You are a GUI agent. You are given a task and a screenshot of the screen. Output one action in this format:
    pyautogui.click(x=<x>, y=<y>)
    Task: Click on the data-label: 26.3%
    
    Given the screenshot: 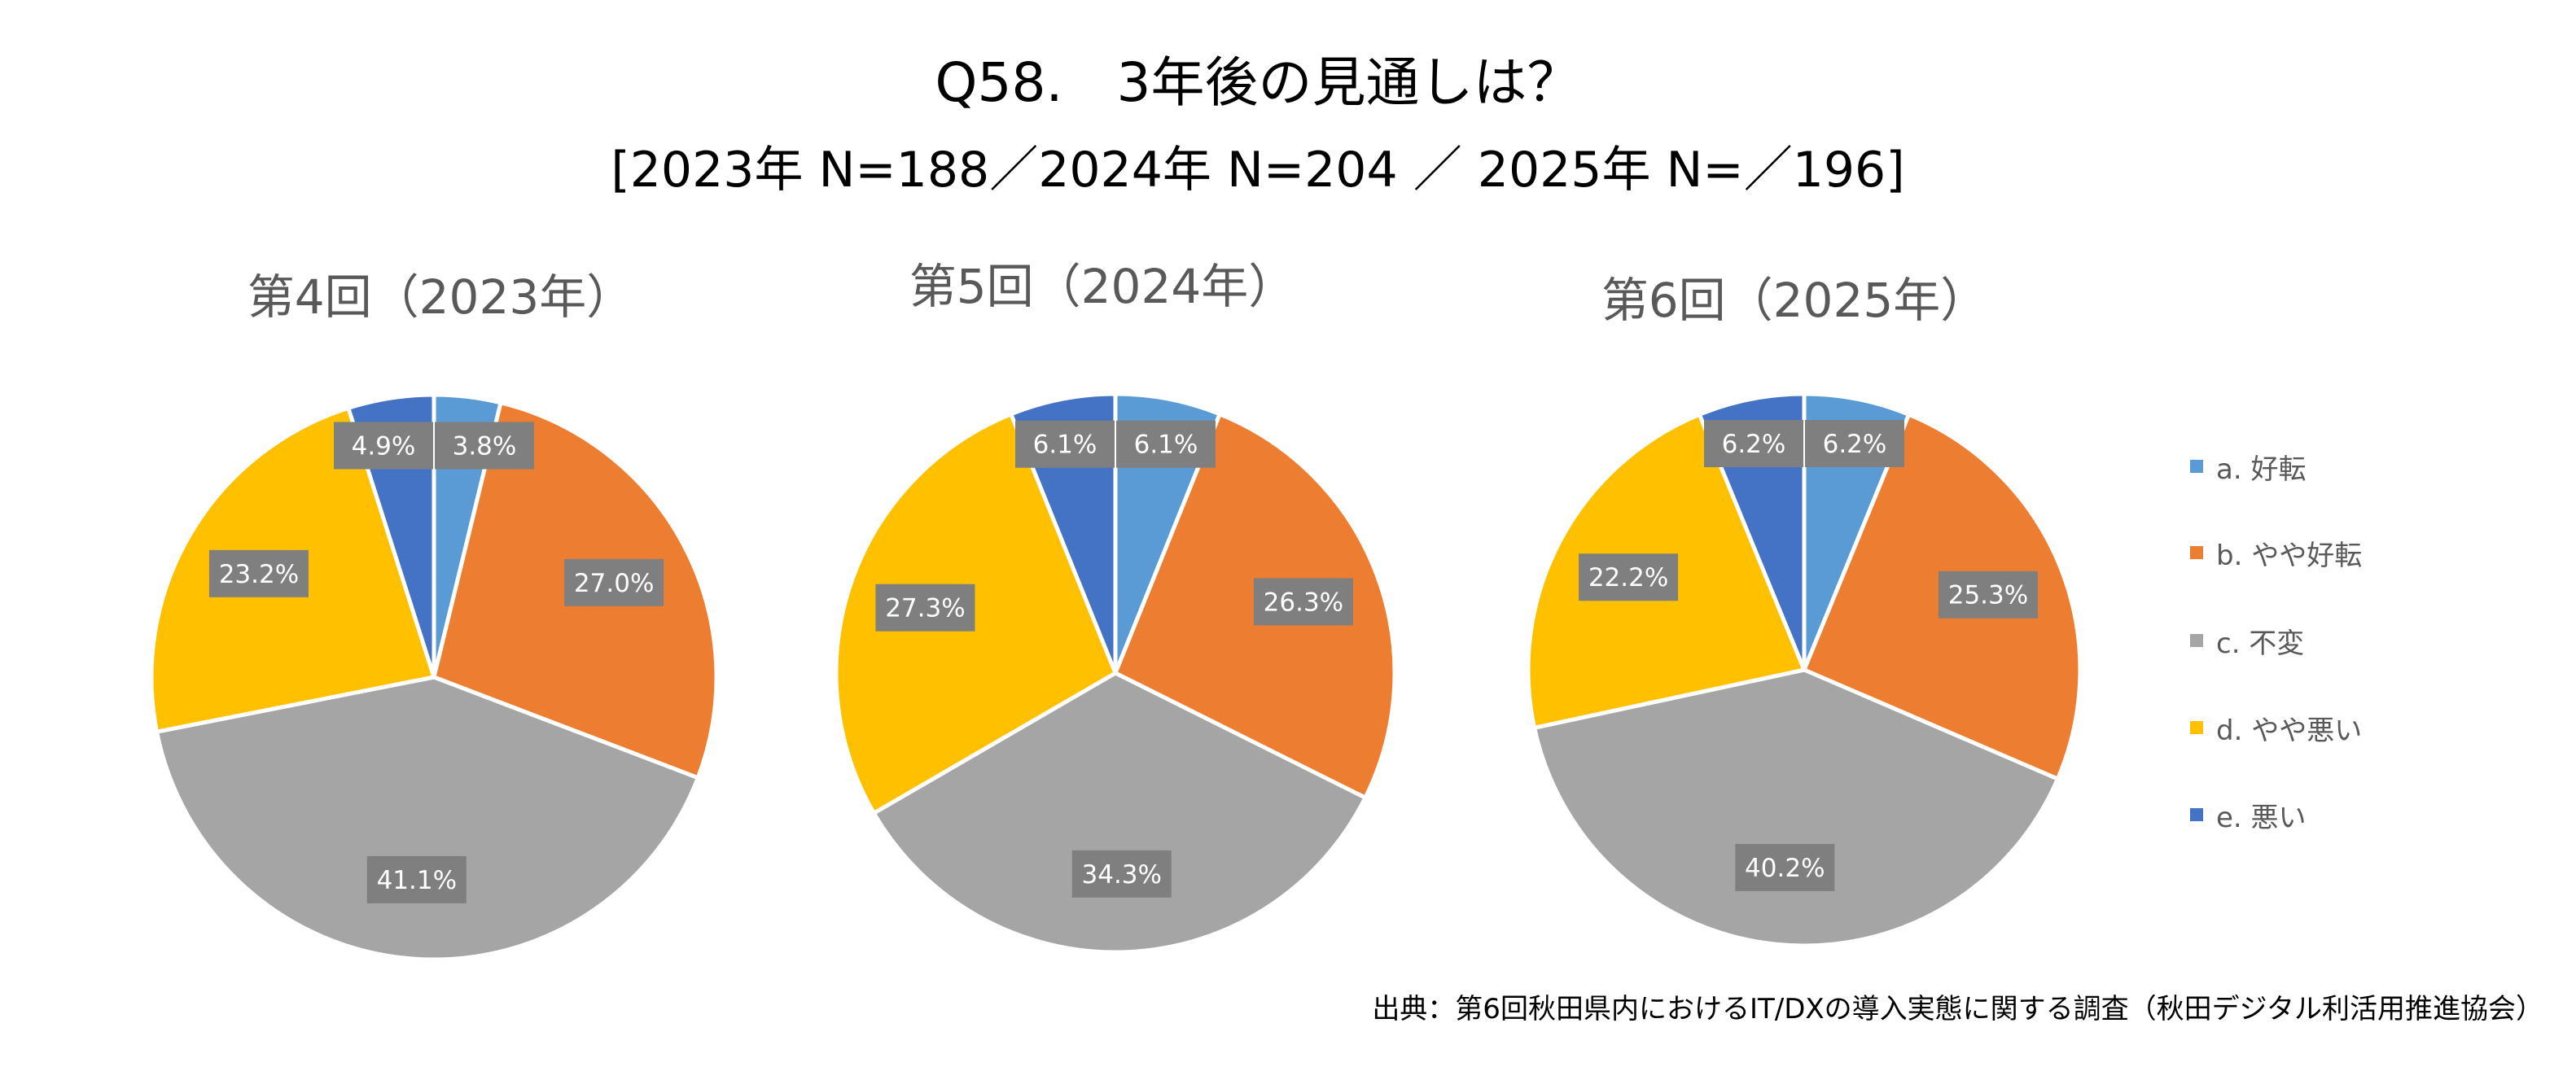 What is the action you would take?
    pyautogui.click(x=1303, y=602)
    